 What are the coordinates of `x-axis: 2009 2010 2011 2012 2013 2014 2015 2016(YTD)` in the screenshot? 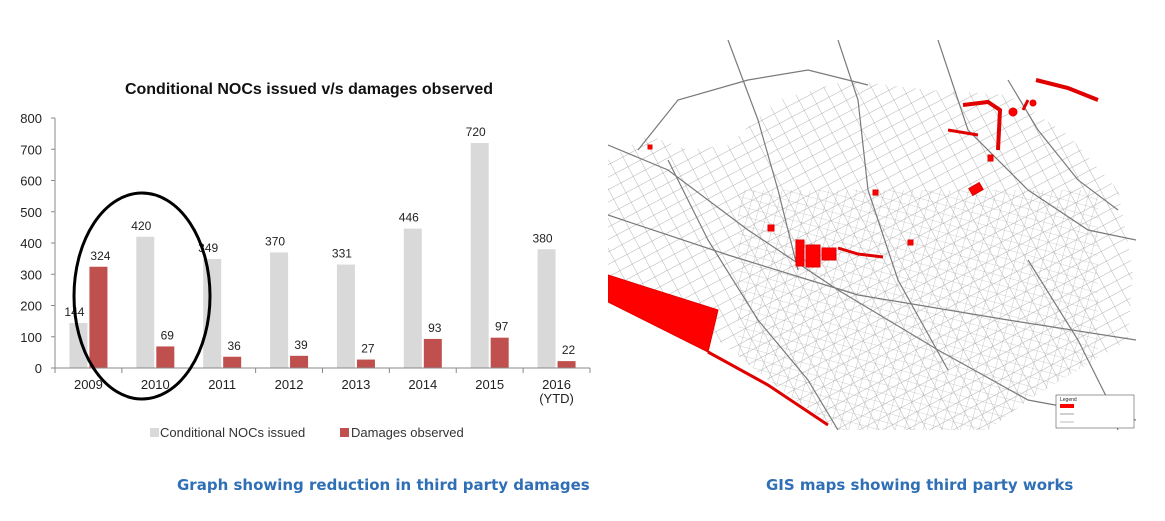 It's located at (322, 386).